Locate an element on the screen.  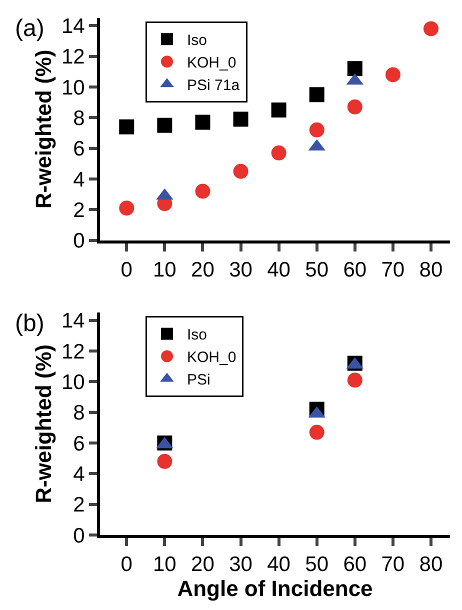
legend-label: PSi is located at coordinates (198, 380).